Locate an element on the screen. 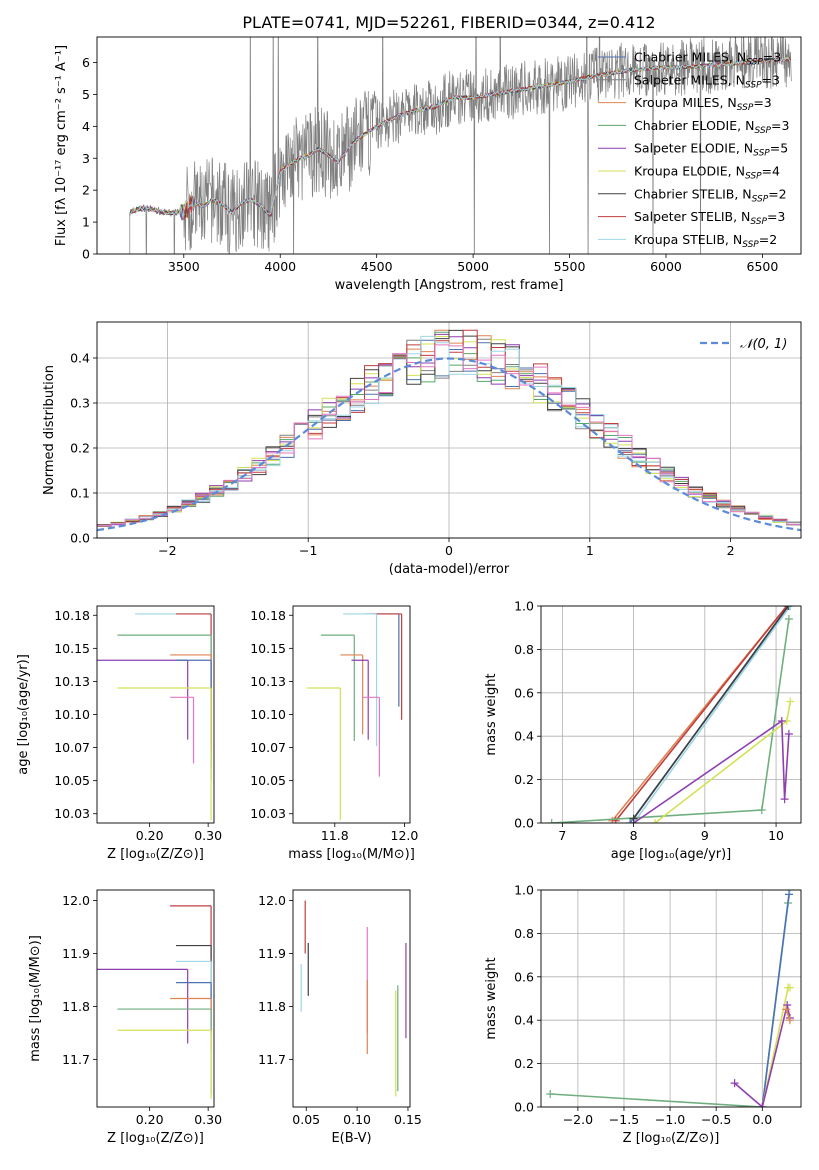 Image resolution: width=819 pixels, height=1170 pixels. age-vs-Z-ytick-label: 10.15 is located at coordinates (72, 648).